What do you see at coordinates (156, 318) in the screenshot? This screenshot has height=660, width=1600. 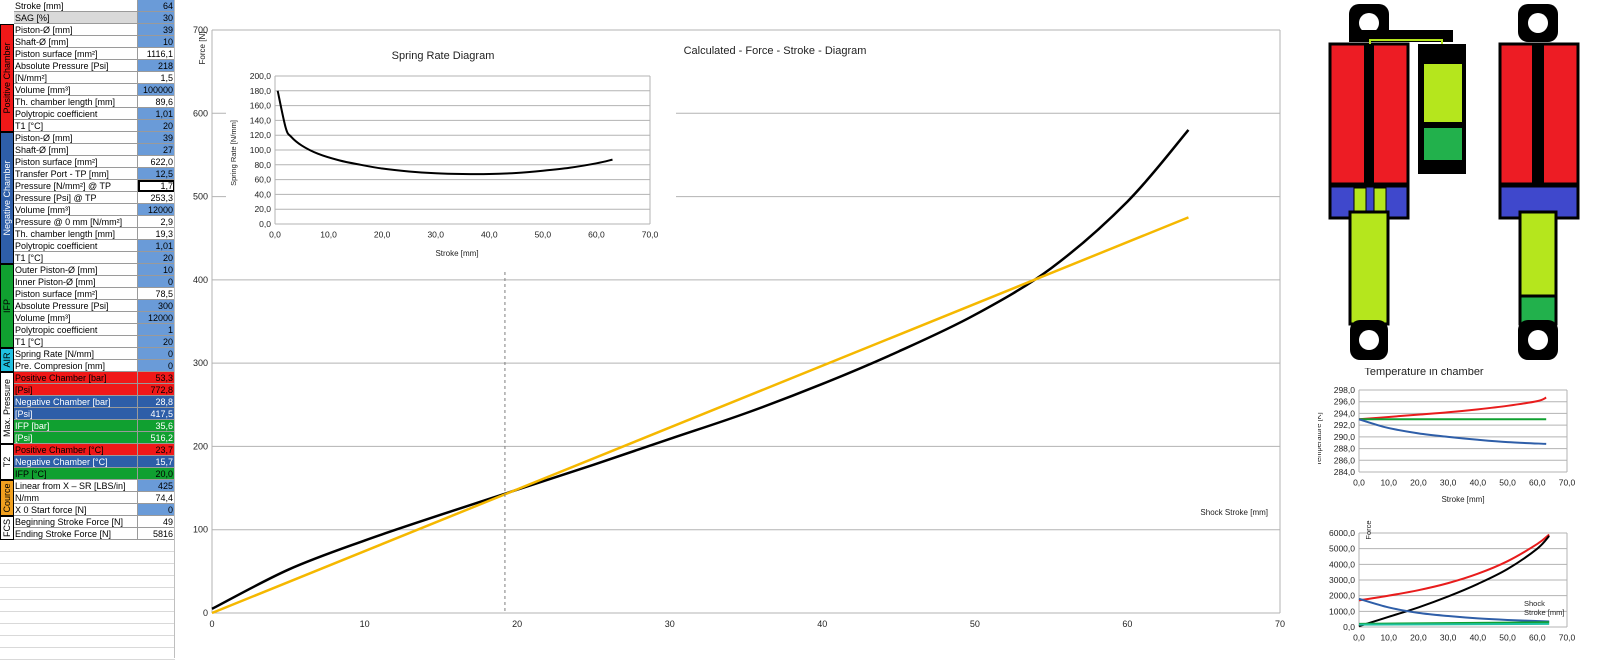 I see `parameter-value: 12000` at bounding box center [156, 318].